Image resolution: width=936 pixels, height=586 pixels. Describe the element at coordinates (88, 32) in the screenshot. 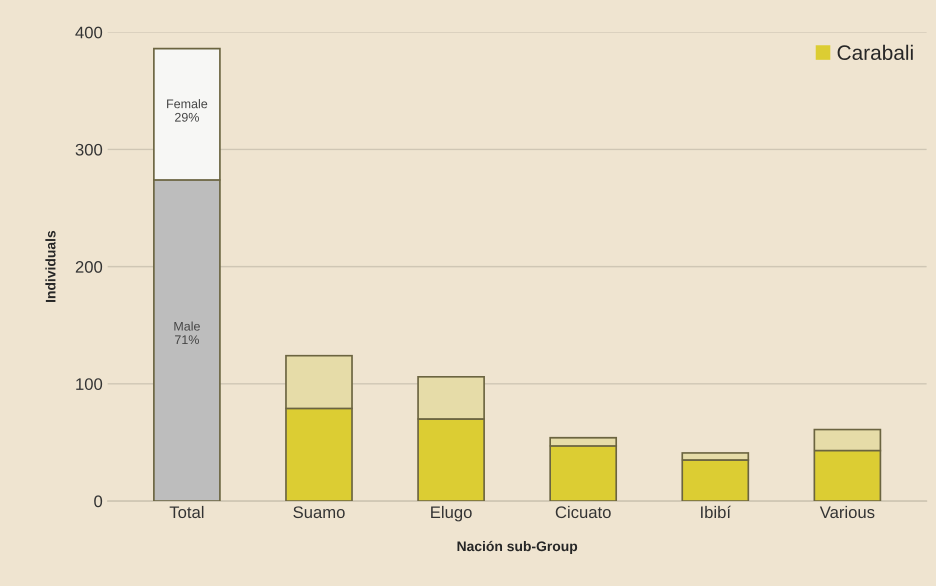

I see `y-tick-label: 400` at that location.